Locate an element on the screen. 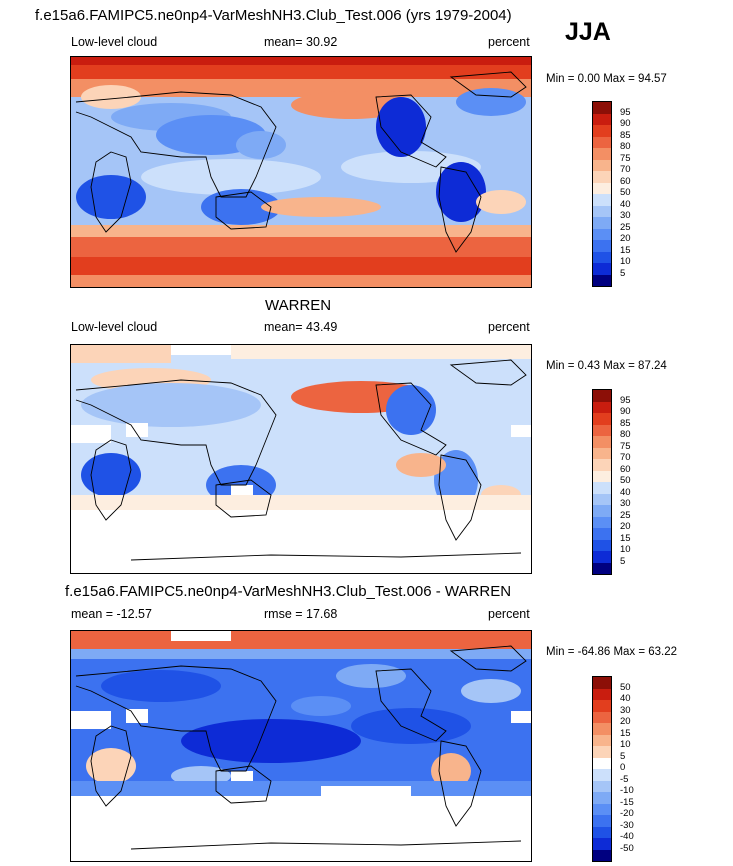 This screenshot has height=866, width=733. panel-1-mean-label: mean= 30.92 is located at coordinates (301, 42).